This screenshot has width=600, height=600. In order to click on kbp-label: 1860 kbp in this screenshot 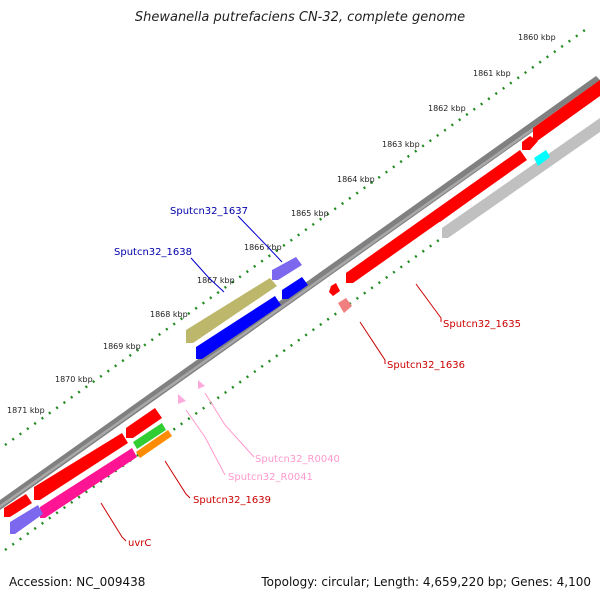, I will do `click(537, 37)`.